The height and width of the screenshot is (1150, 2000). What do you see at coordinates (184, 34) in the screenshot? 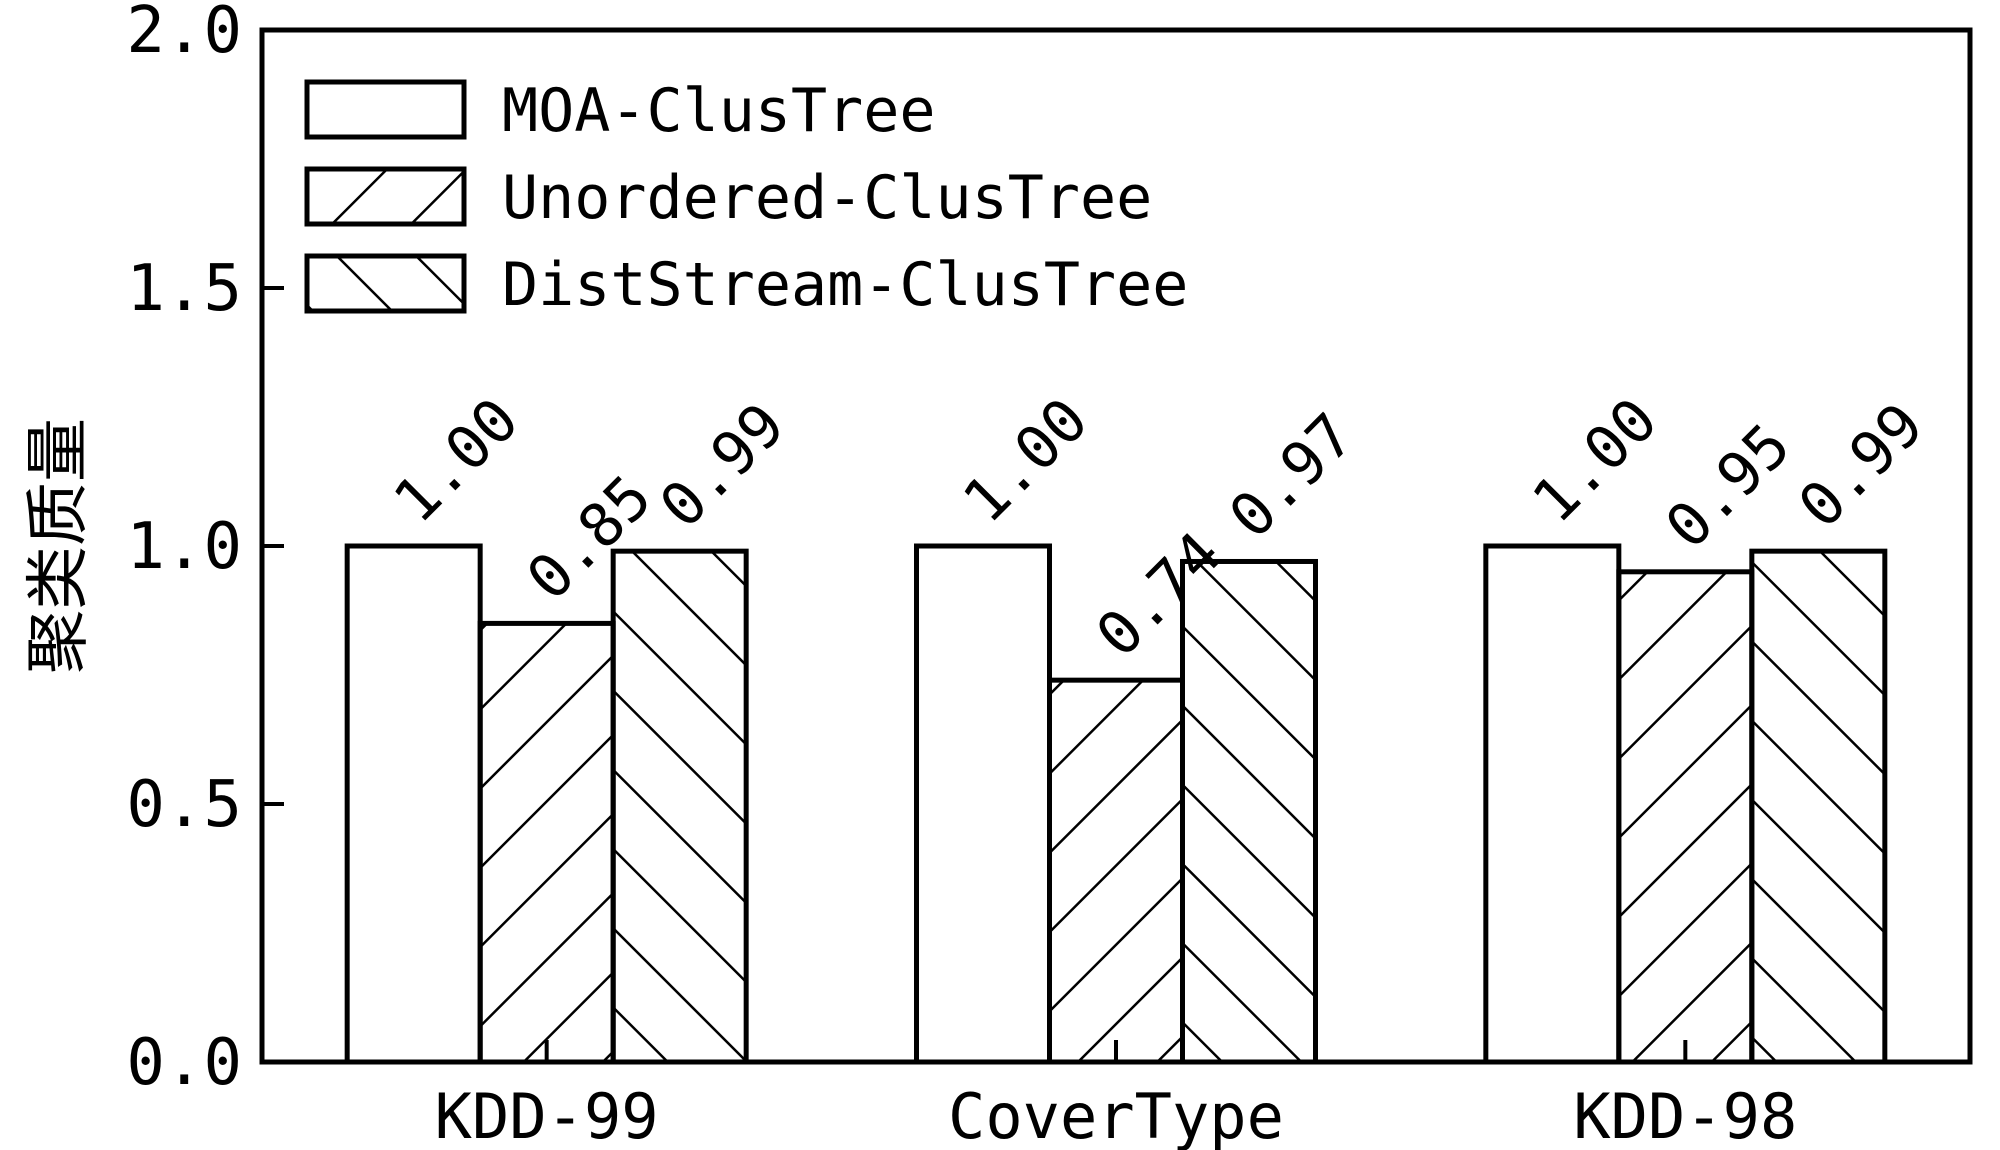
I see `y-tick-label: 2.0` at bounding box center [184, 34].